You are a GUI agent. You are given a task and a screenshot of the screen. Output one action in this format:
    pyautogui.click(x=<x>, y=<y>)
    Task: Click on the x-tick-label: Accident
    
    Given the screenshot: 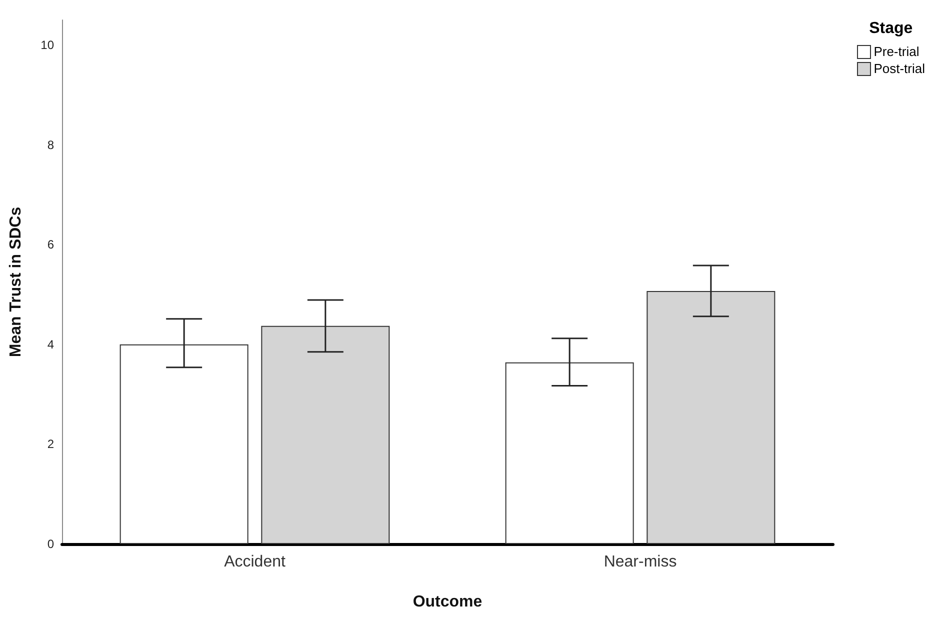 What is the action you would take?
    pyautogui.click(x=255, y=562)
    